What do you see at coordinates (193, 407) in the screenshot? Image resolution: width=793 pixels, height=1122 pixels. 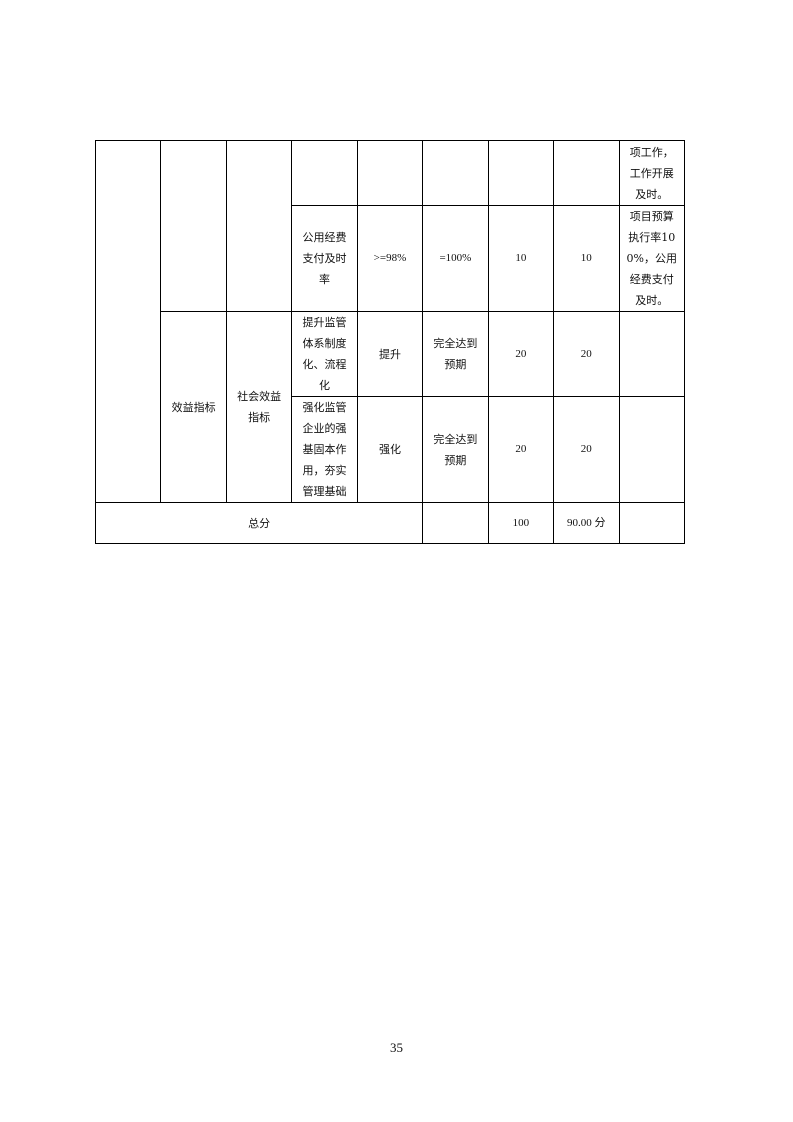 I see `cell-level1: 效益指标` at bounding box center [193, 407].